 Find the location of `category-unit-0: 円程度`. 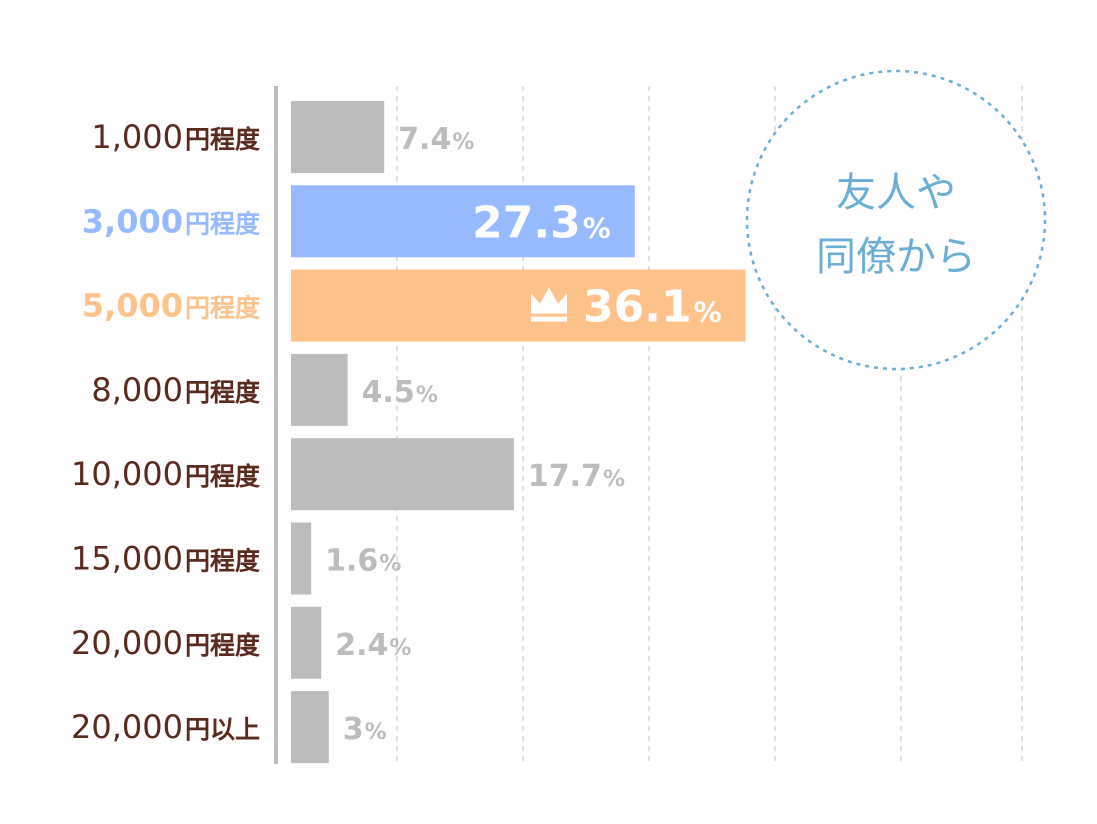

category-unit-0: 円程度 is located at coordinates (222, 139).